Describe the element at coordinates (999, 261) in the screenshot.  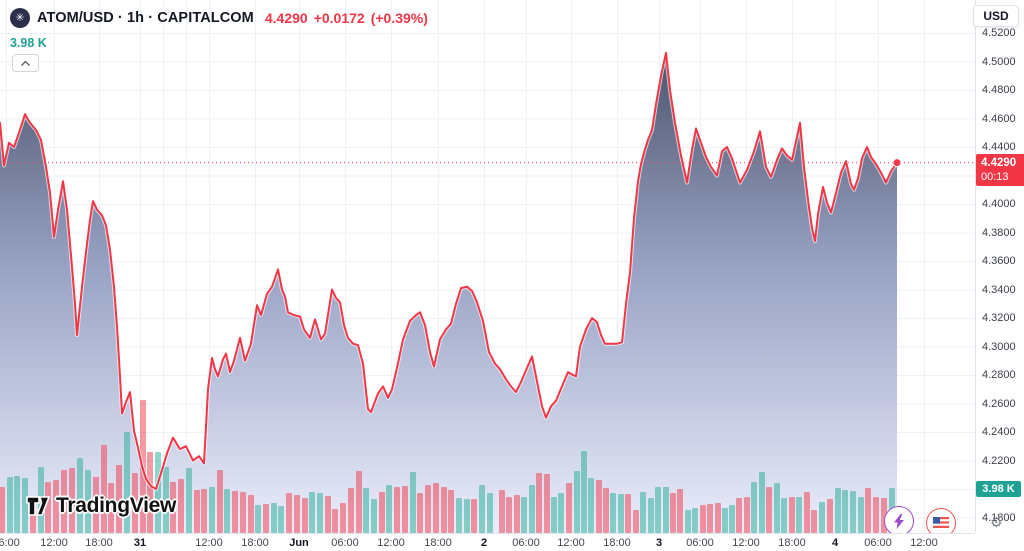
I see `price-tick: 4.3600` at that location.